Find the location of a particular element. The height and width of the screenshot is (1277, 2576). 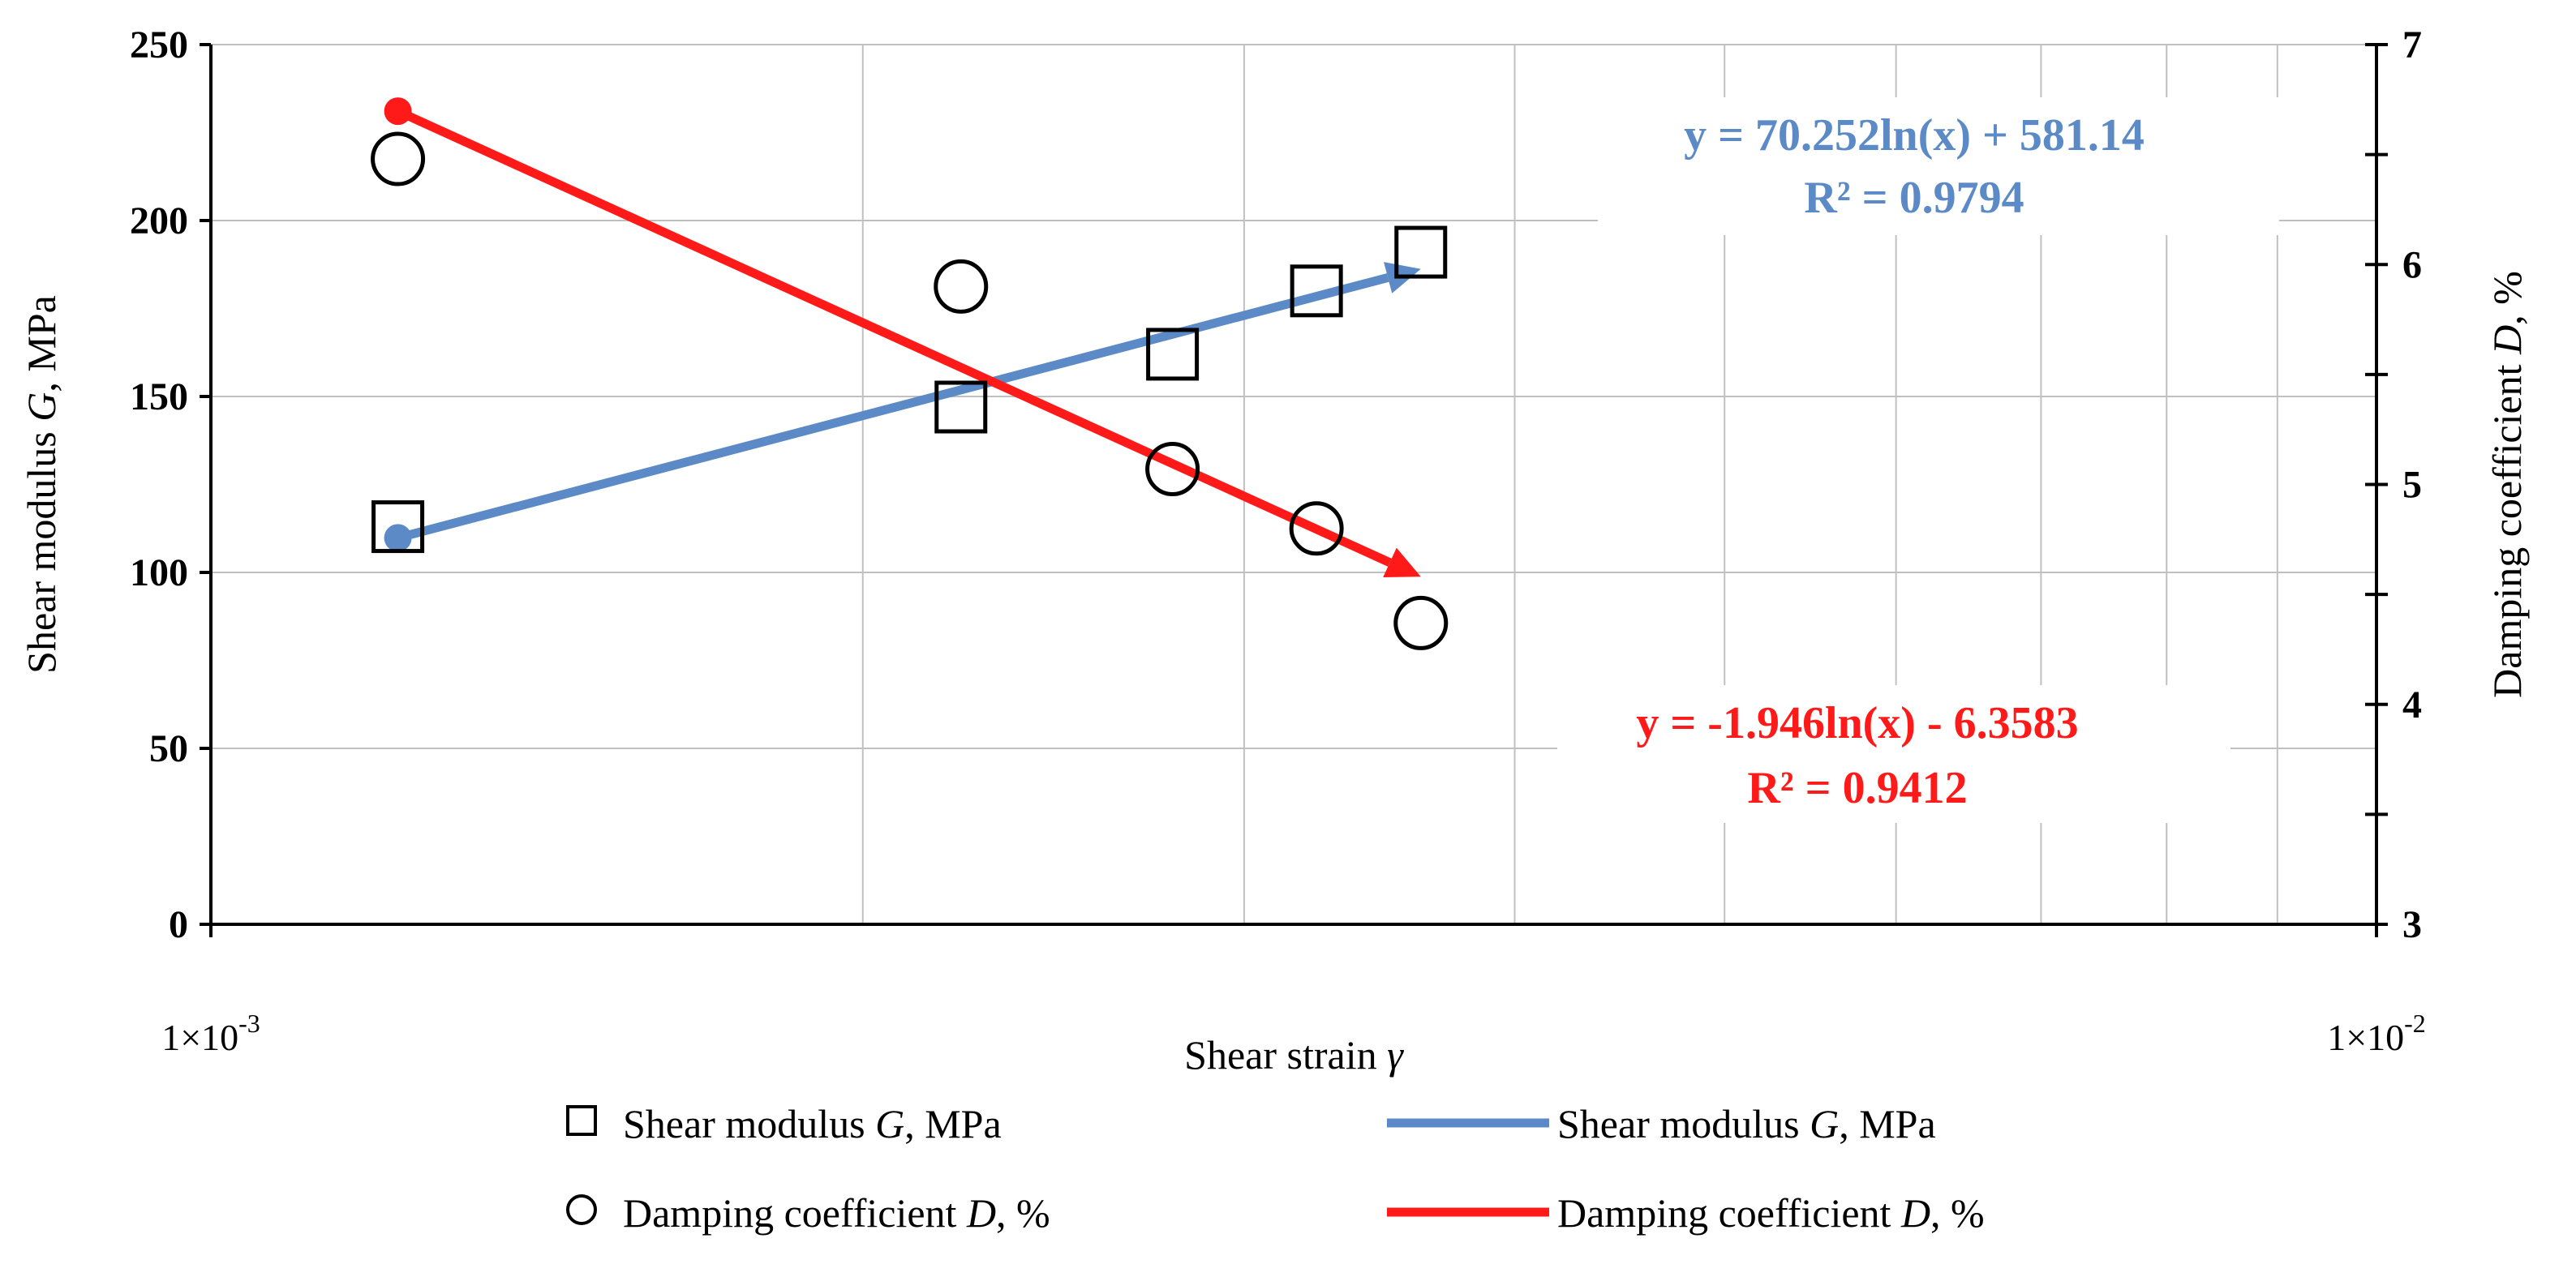

x-tick-label: 1×10⁻³ is located at coordinates (211, 1033).